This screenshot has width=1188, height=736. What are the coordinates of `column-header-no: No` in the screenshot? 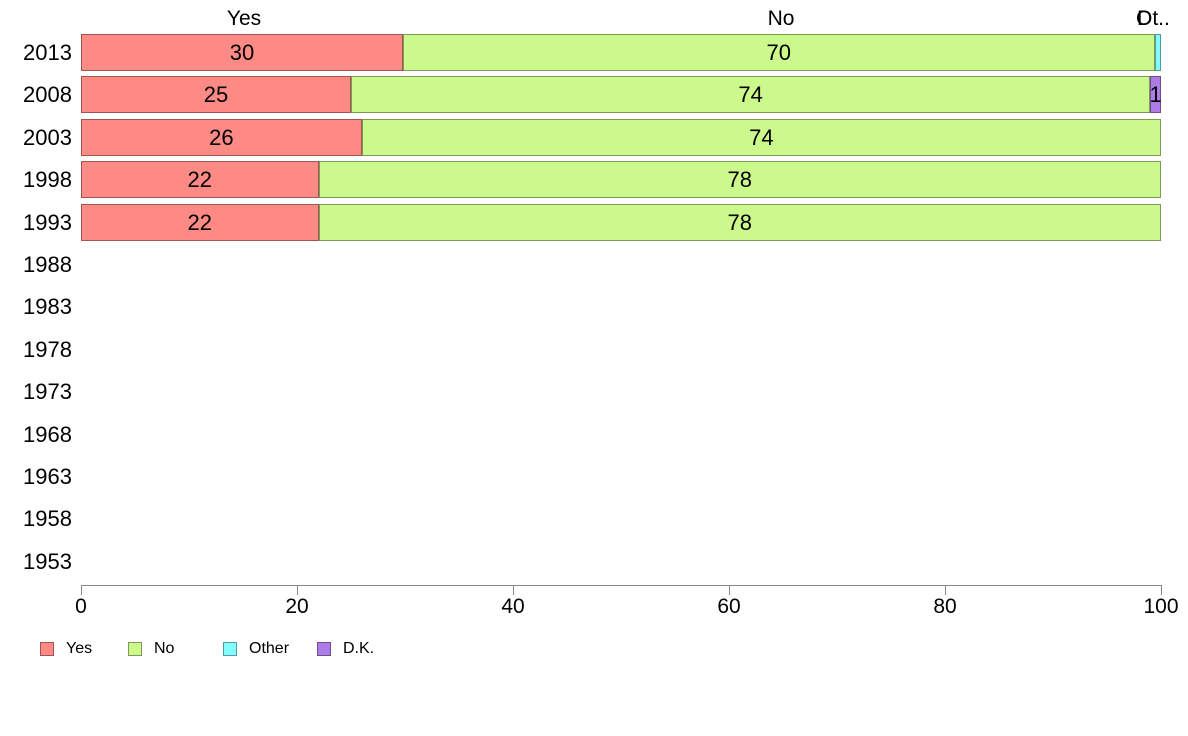 It's located at (781, 18).